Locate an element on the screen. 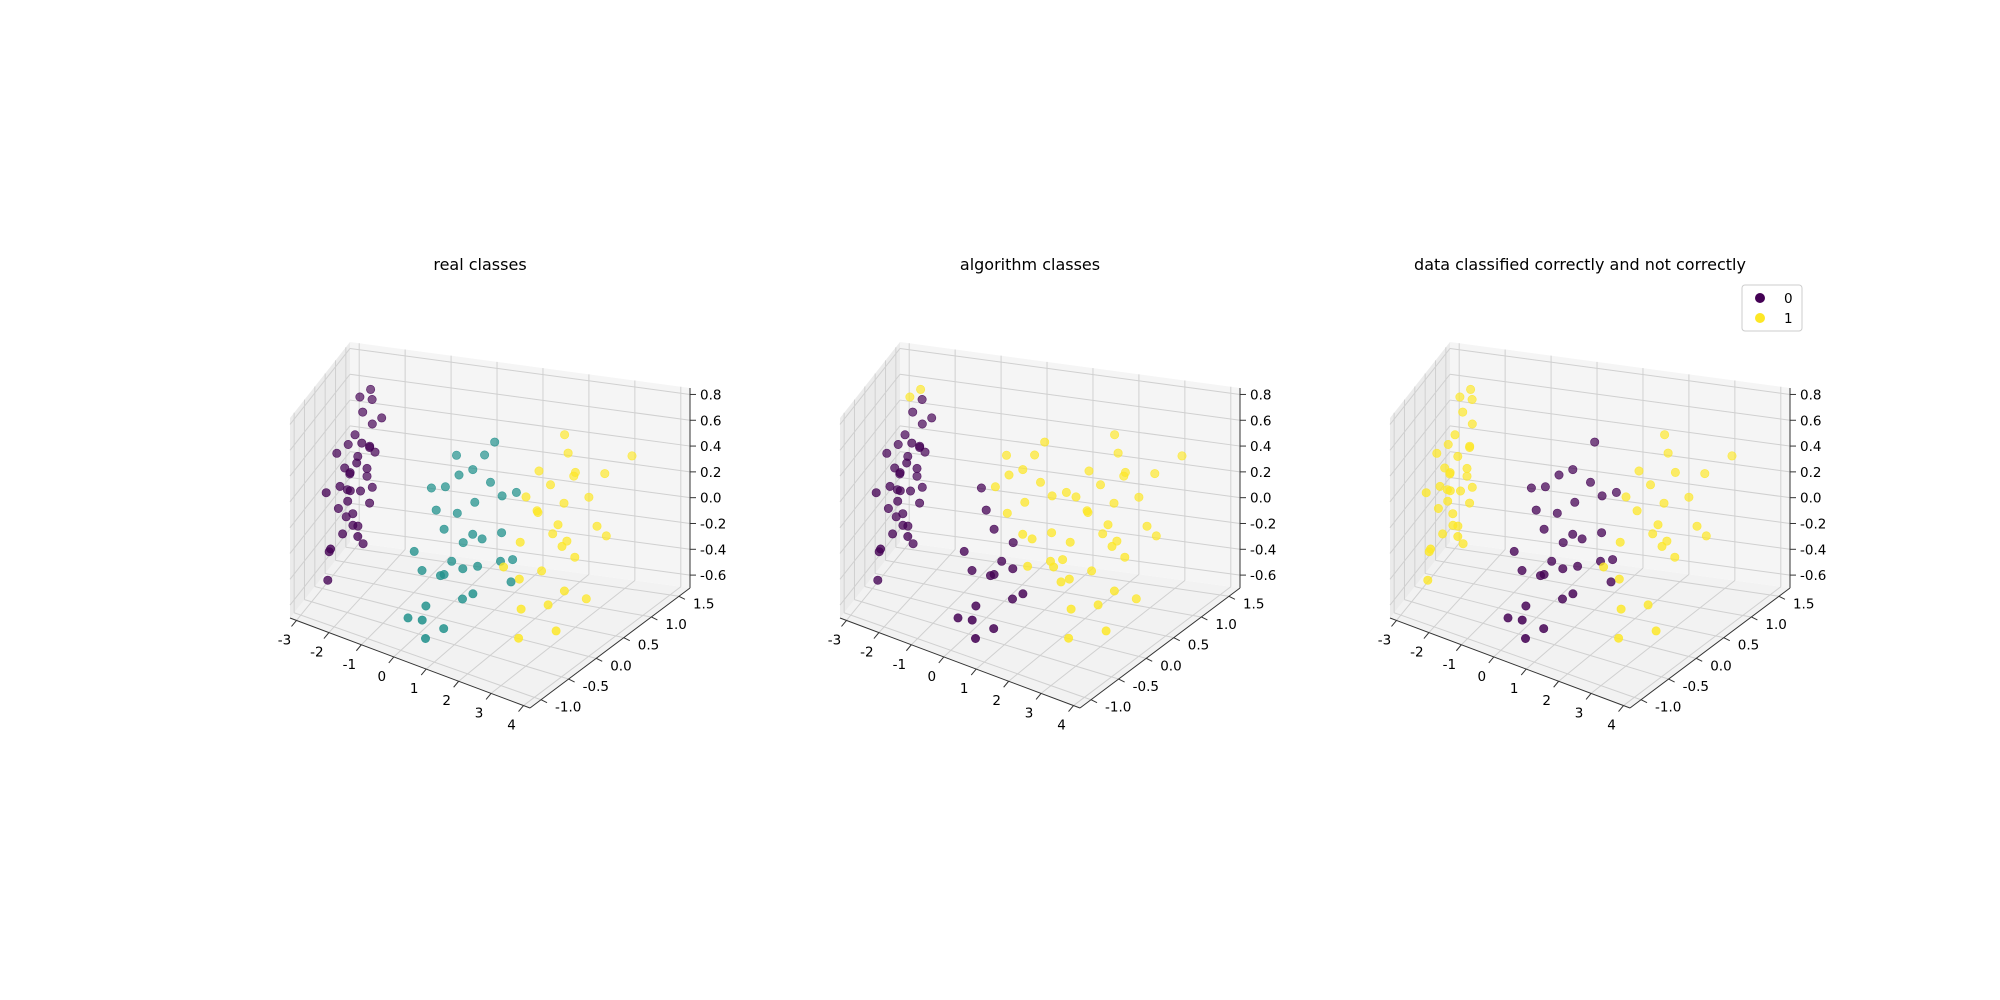 This screenshot has width=2000, height=1000. x-tick-label: -2 is located at coordinates (1416, 653).